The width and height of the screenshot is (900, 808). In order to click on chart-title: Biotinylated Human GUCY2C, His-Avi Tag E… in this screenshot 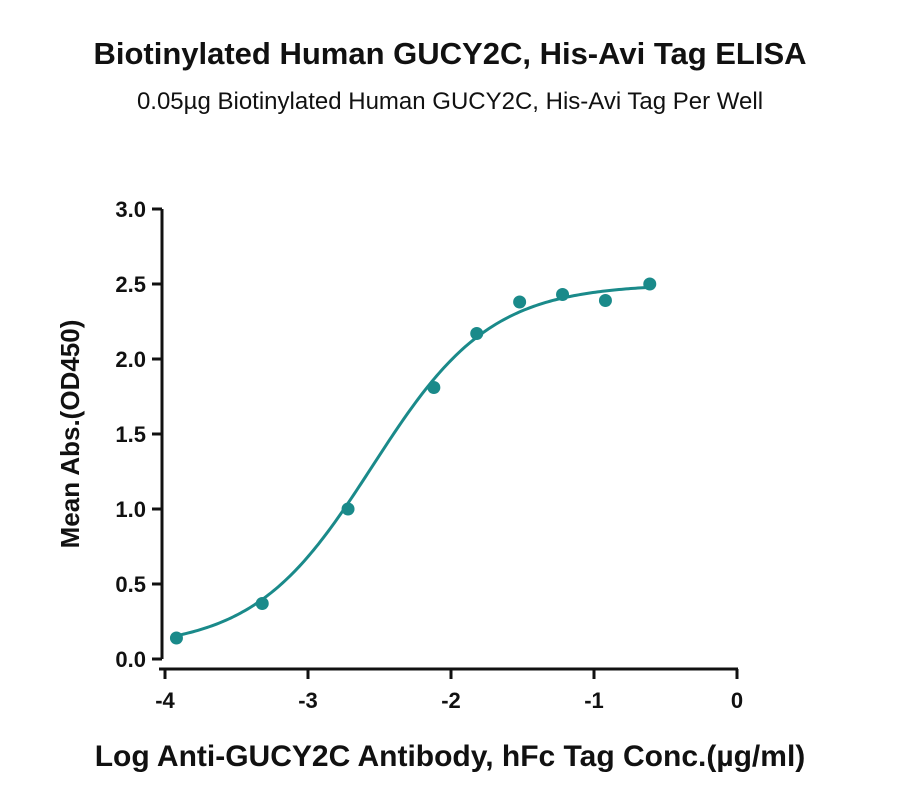, I will do `click(450, 53)`.